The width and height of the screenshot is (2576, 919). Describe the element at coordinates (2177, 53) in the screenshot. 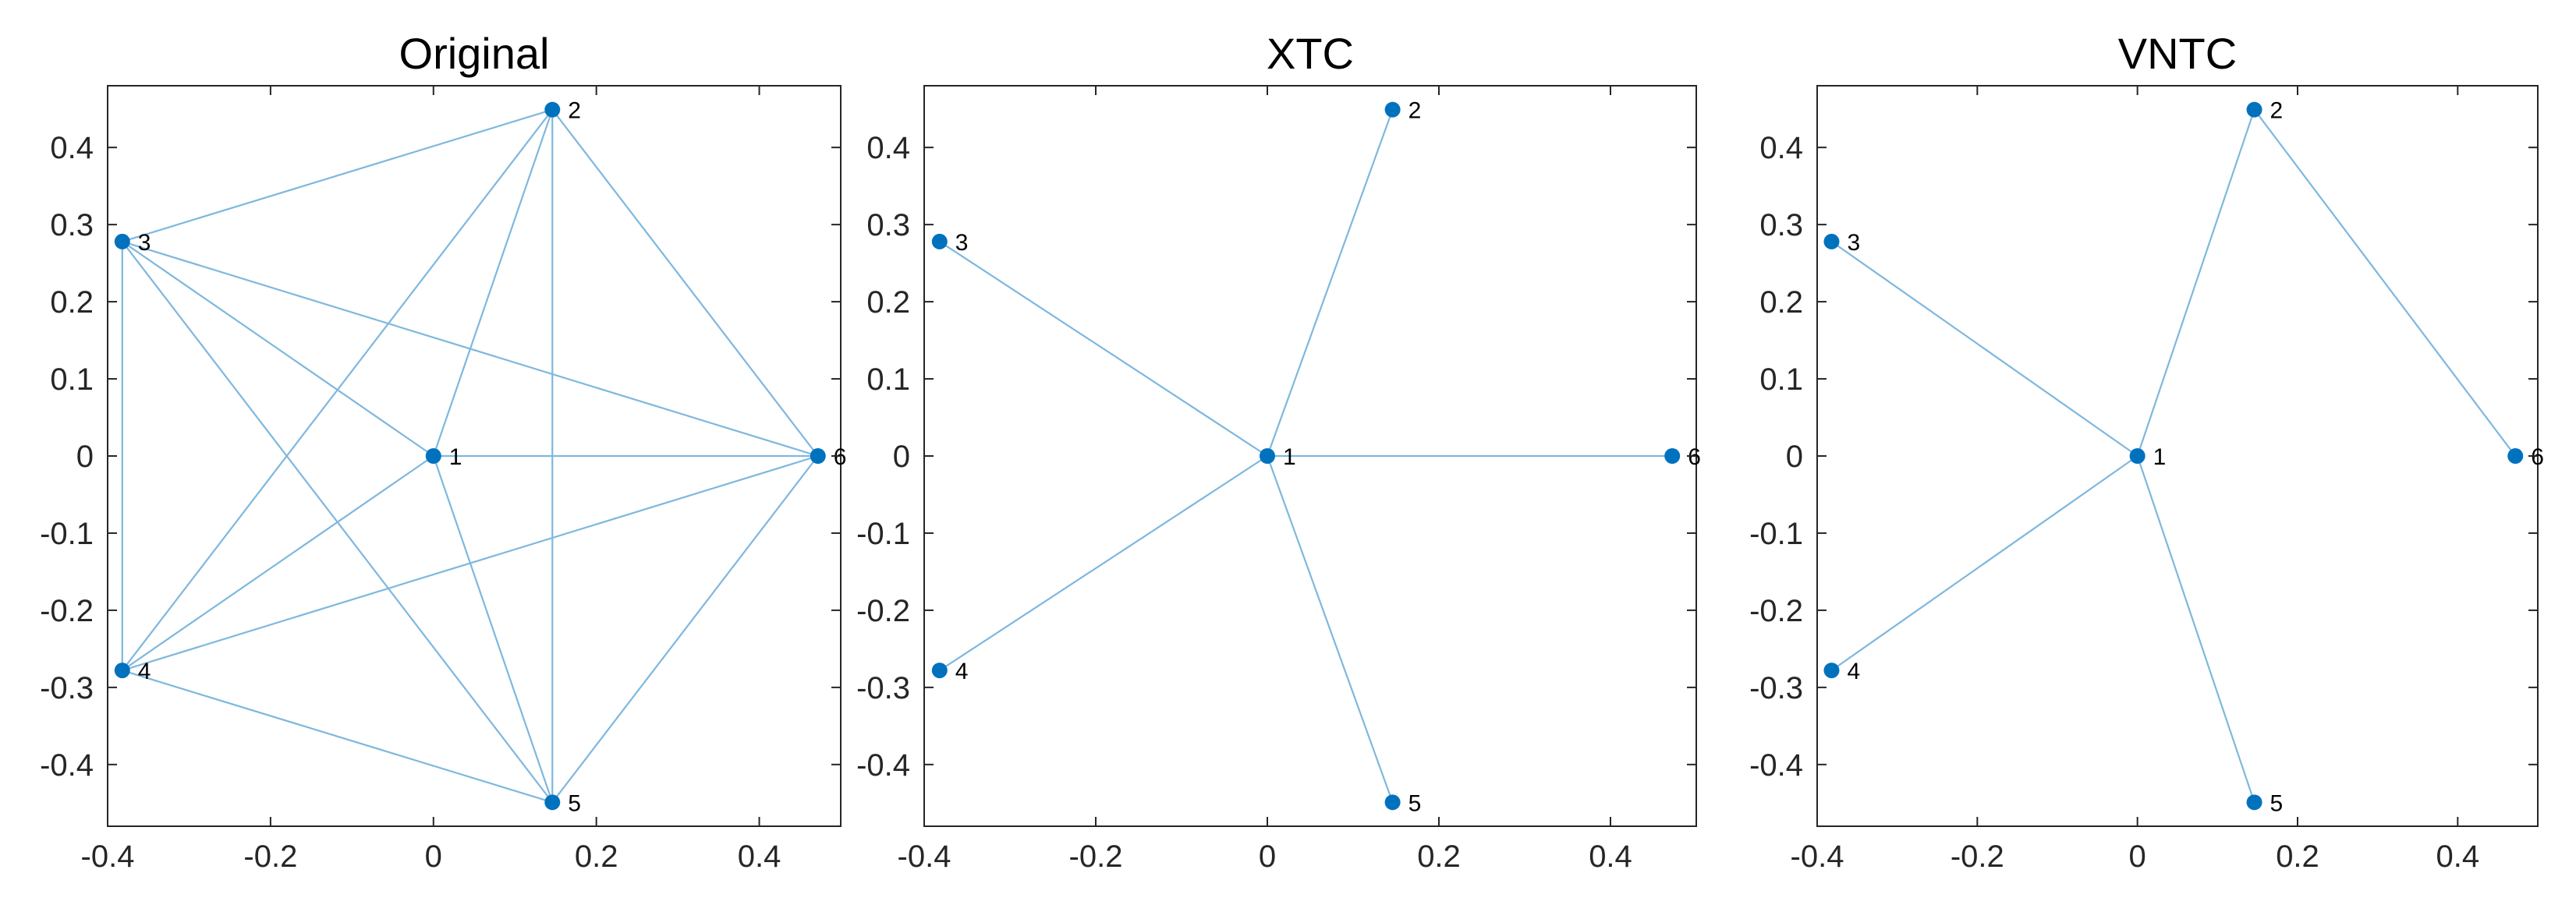

I see `panel-title: VNTC` at that location.